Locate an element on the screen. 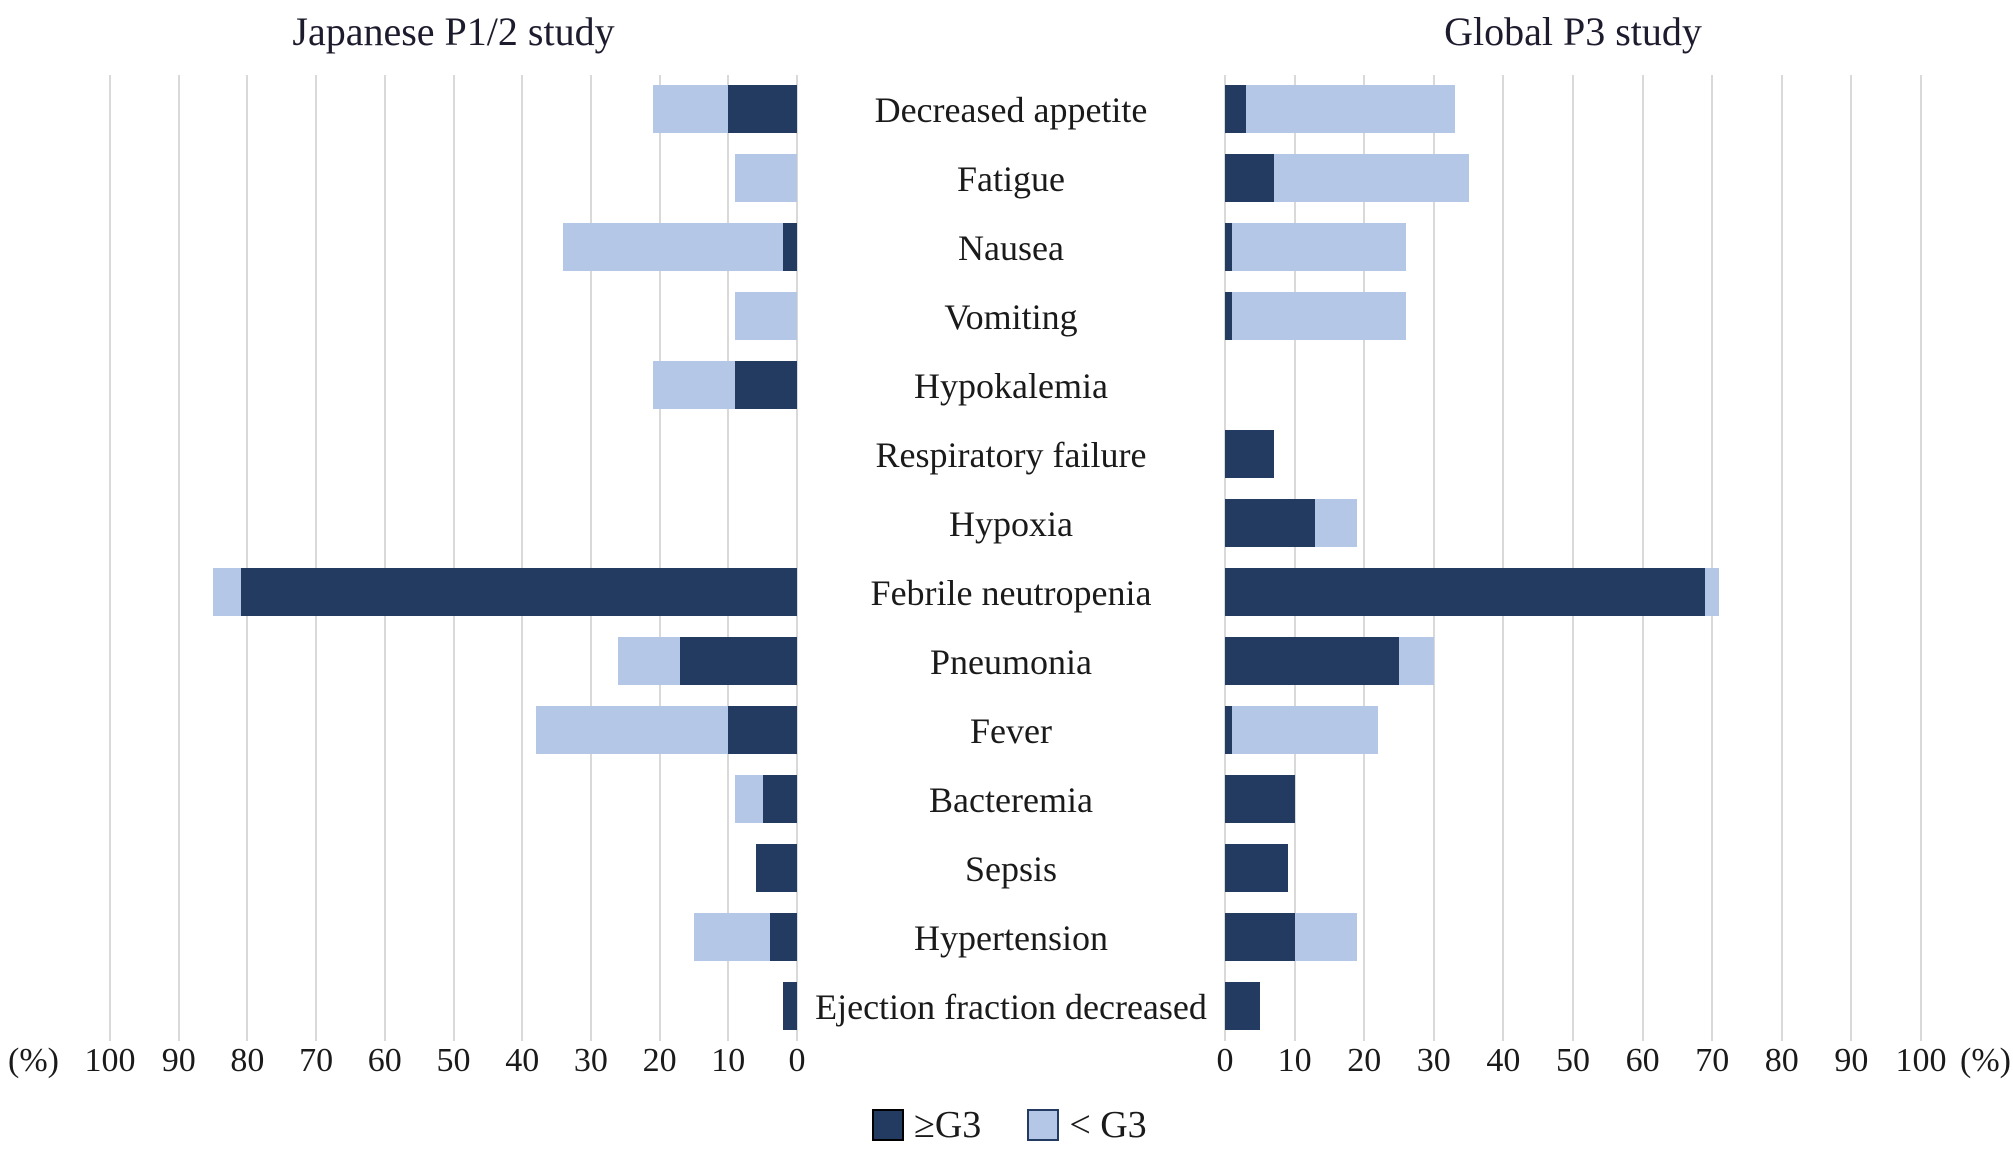 This screenshot has height=1150, width=2013. category-label: Fatigue is located at coordinates (1011, 178).